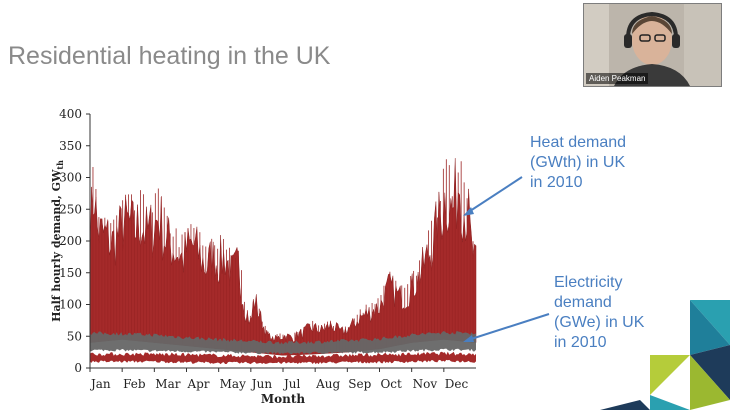  What do you see at coordinates (70, 273) in the screenshot?
I see `y-tick-label: 150` at bounding box center [70, 273].